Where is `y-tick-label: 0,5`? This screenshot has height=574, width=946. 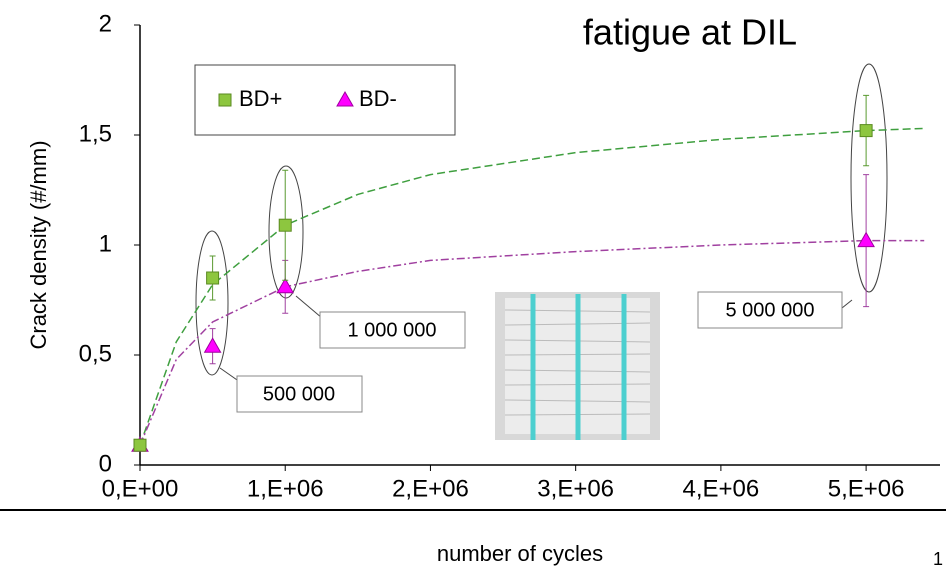 y-tick-label: 0,5 is located at coordinates (95, 353).